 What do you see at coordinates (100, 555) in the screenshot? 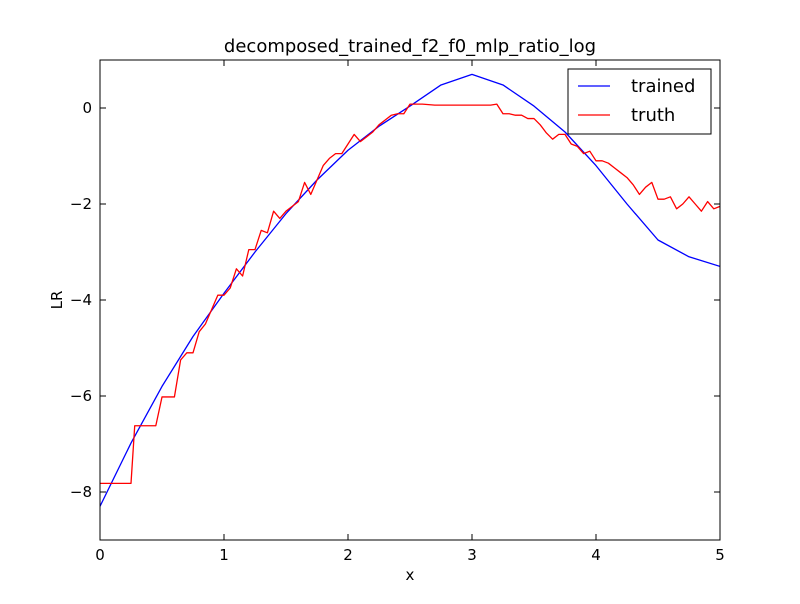
I see `x-tick-label: 0` at bounding box center [100, 555].